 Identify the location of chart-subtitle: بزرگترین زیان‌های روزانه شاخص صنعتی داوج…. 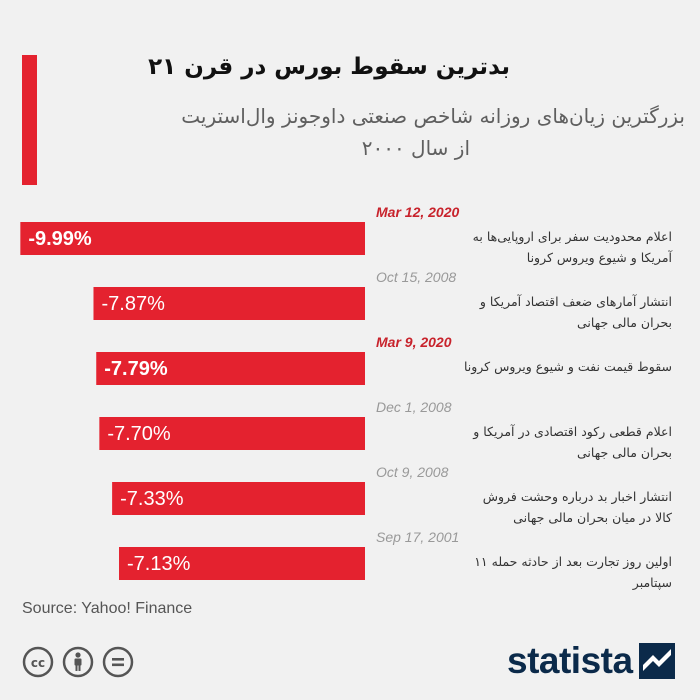
(372, 132).